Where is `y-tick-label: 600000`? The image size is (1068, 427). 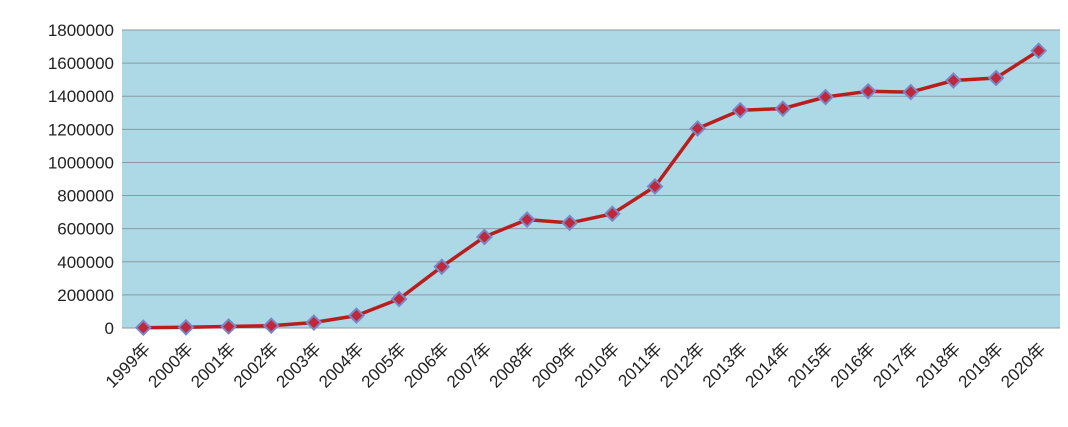
y-tick-label: 600000 is located at coordinates (85, 229).